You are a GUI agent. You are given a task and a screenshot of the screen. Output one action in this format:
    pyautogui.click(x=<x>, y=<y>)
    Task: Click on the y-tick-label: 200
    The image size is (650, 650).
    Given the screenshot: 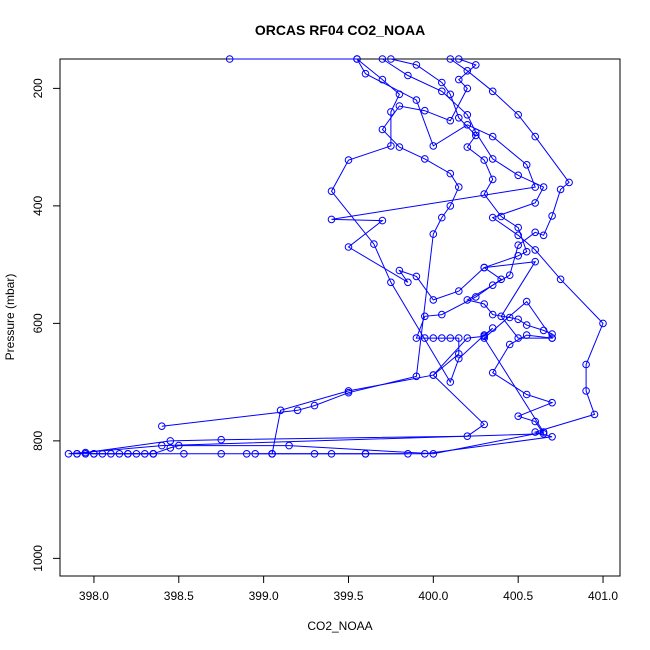 What is the action you would take?
    pyautogui.click(x=38, y=88)
    